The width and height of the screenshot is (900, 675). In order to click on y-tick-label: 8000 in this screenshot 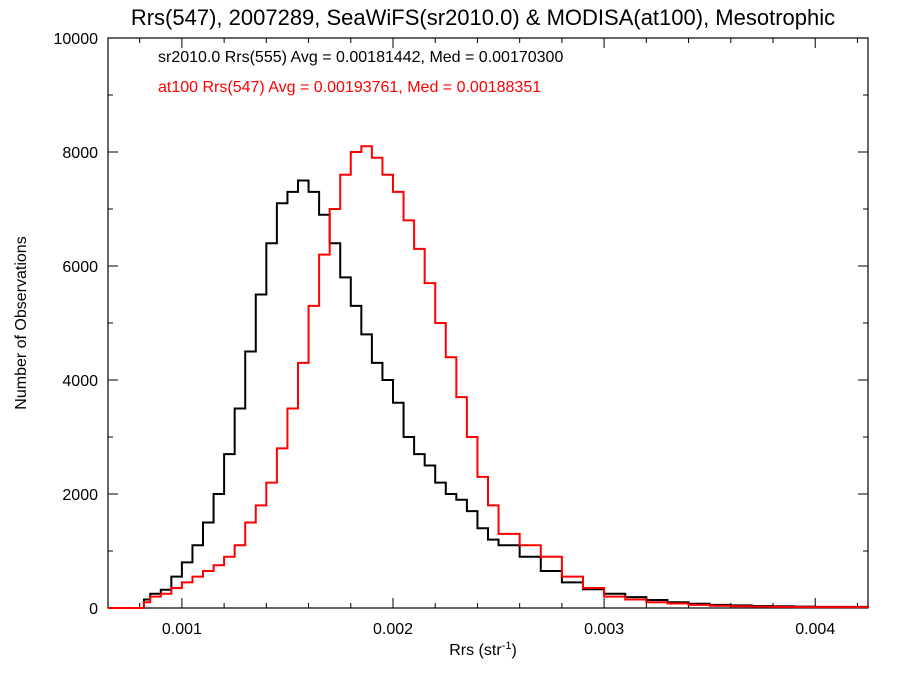, I will do `click(80, 153)`.